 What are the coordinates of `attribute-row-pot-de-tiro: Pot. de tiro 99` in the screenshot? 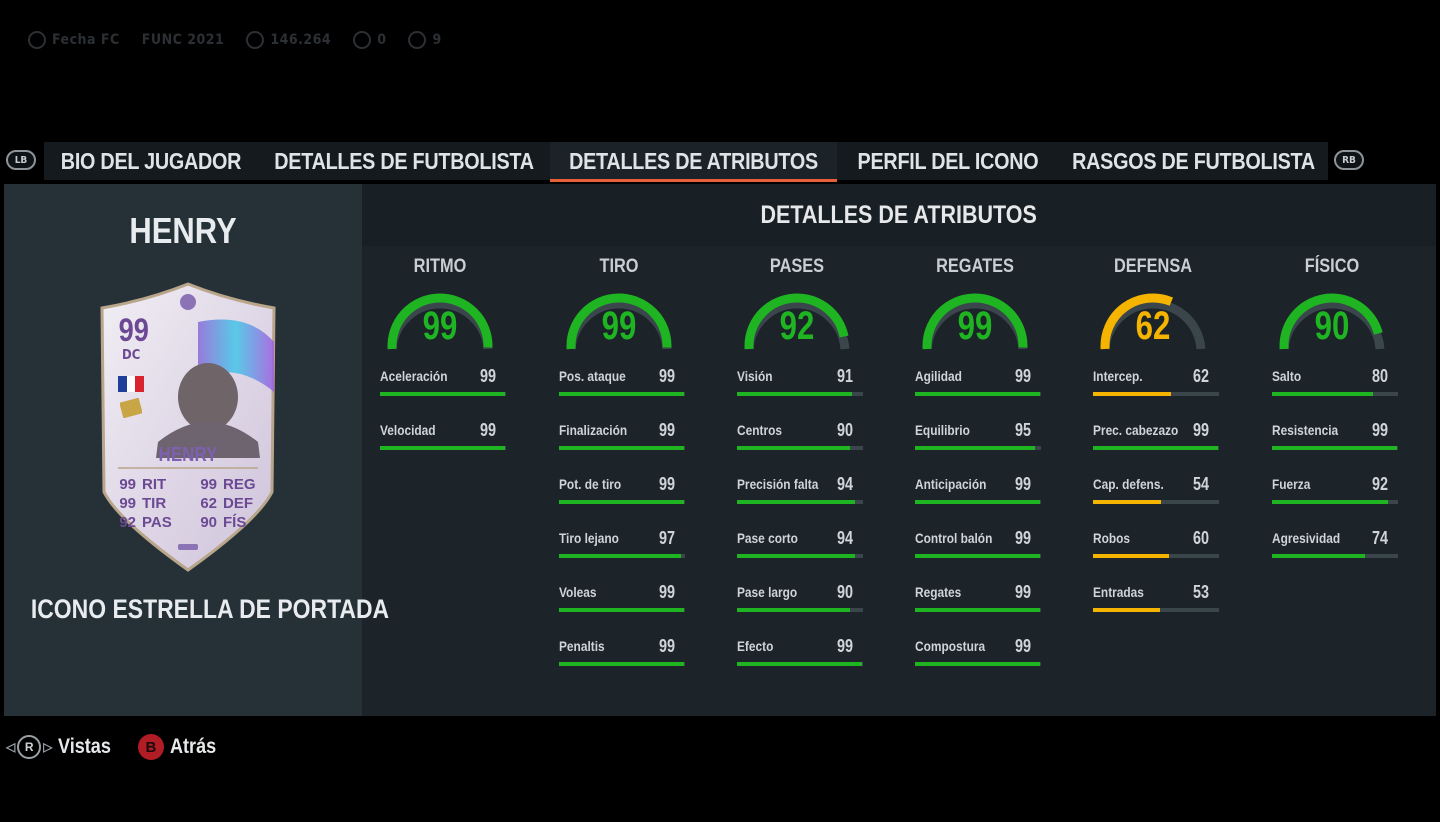 It's located at (619, 502).